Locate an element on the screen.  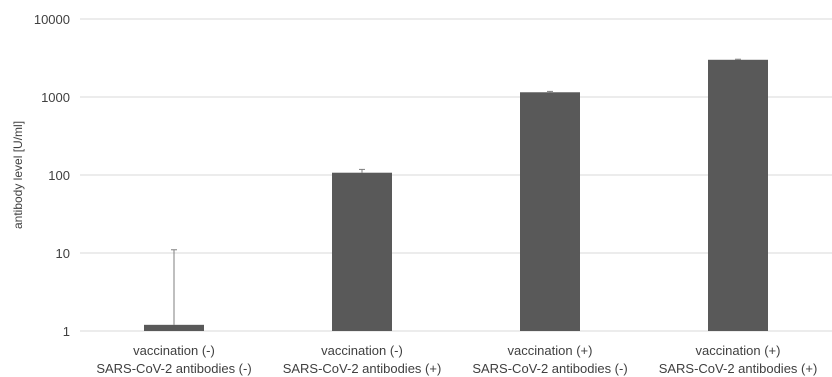
y-tick-label: 1 is located at coordinates (66, 331).